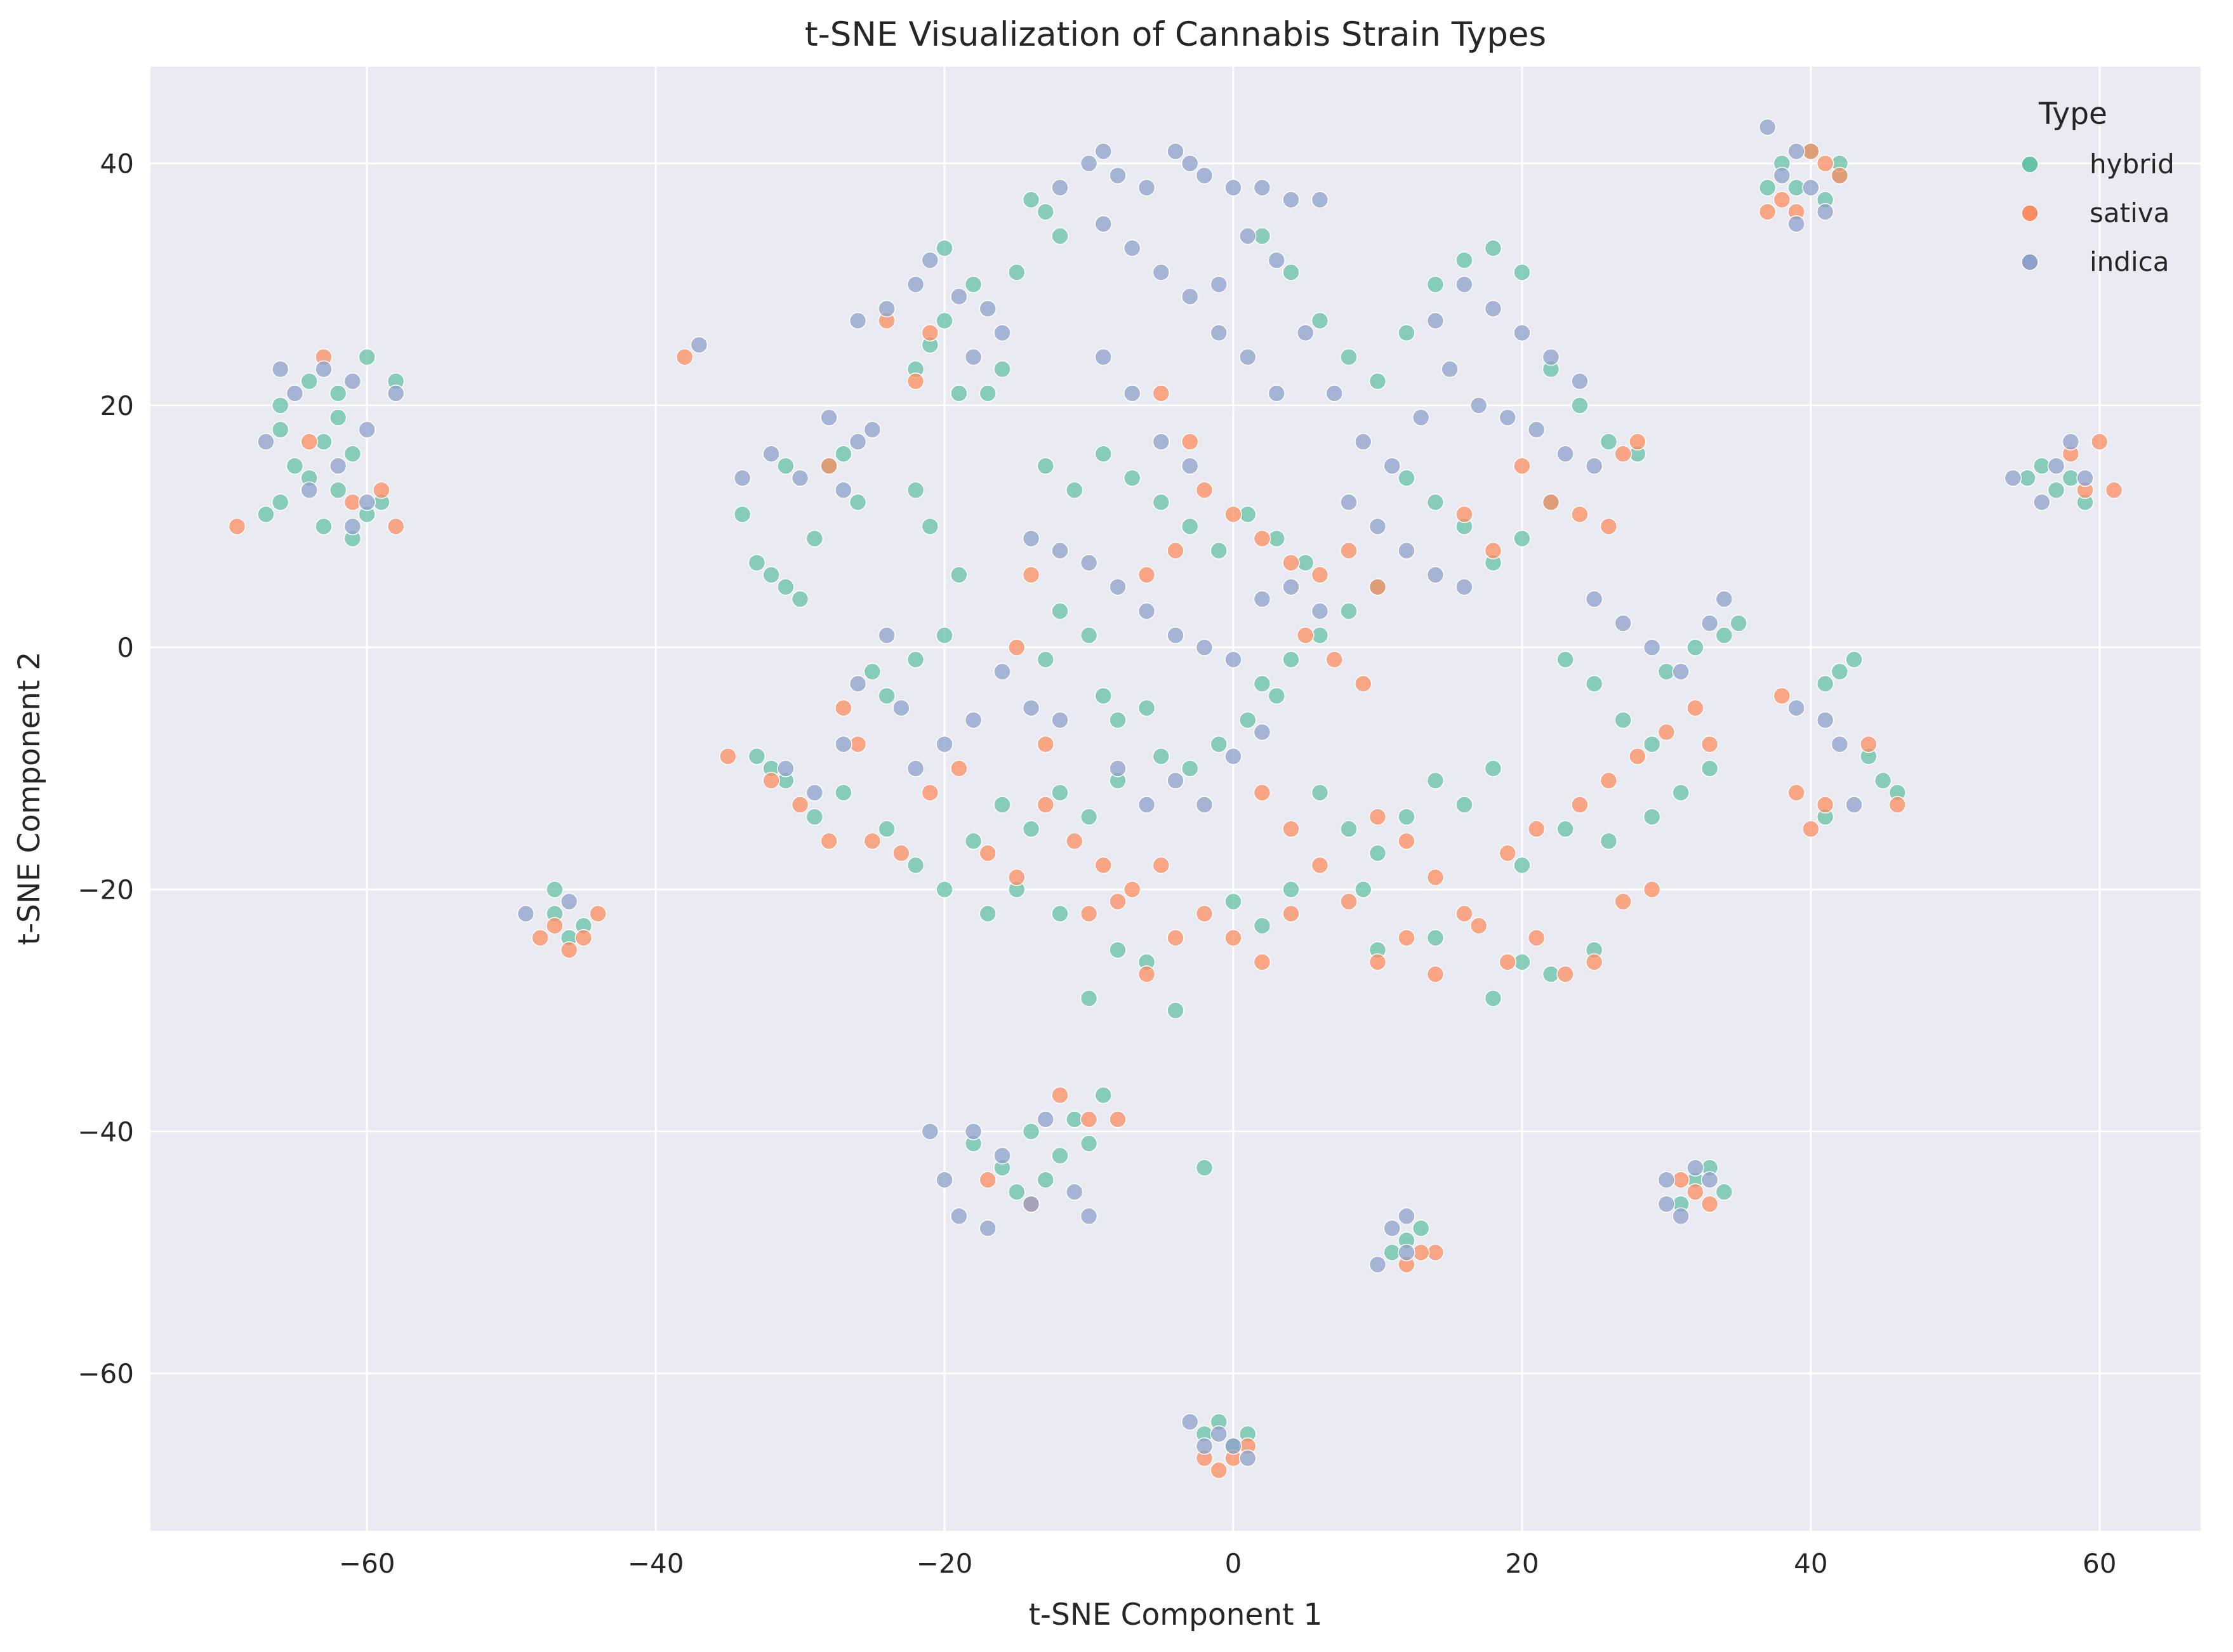  I want to click on y-axis-label: t-SNE Component 2, so click(29, 799).